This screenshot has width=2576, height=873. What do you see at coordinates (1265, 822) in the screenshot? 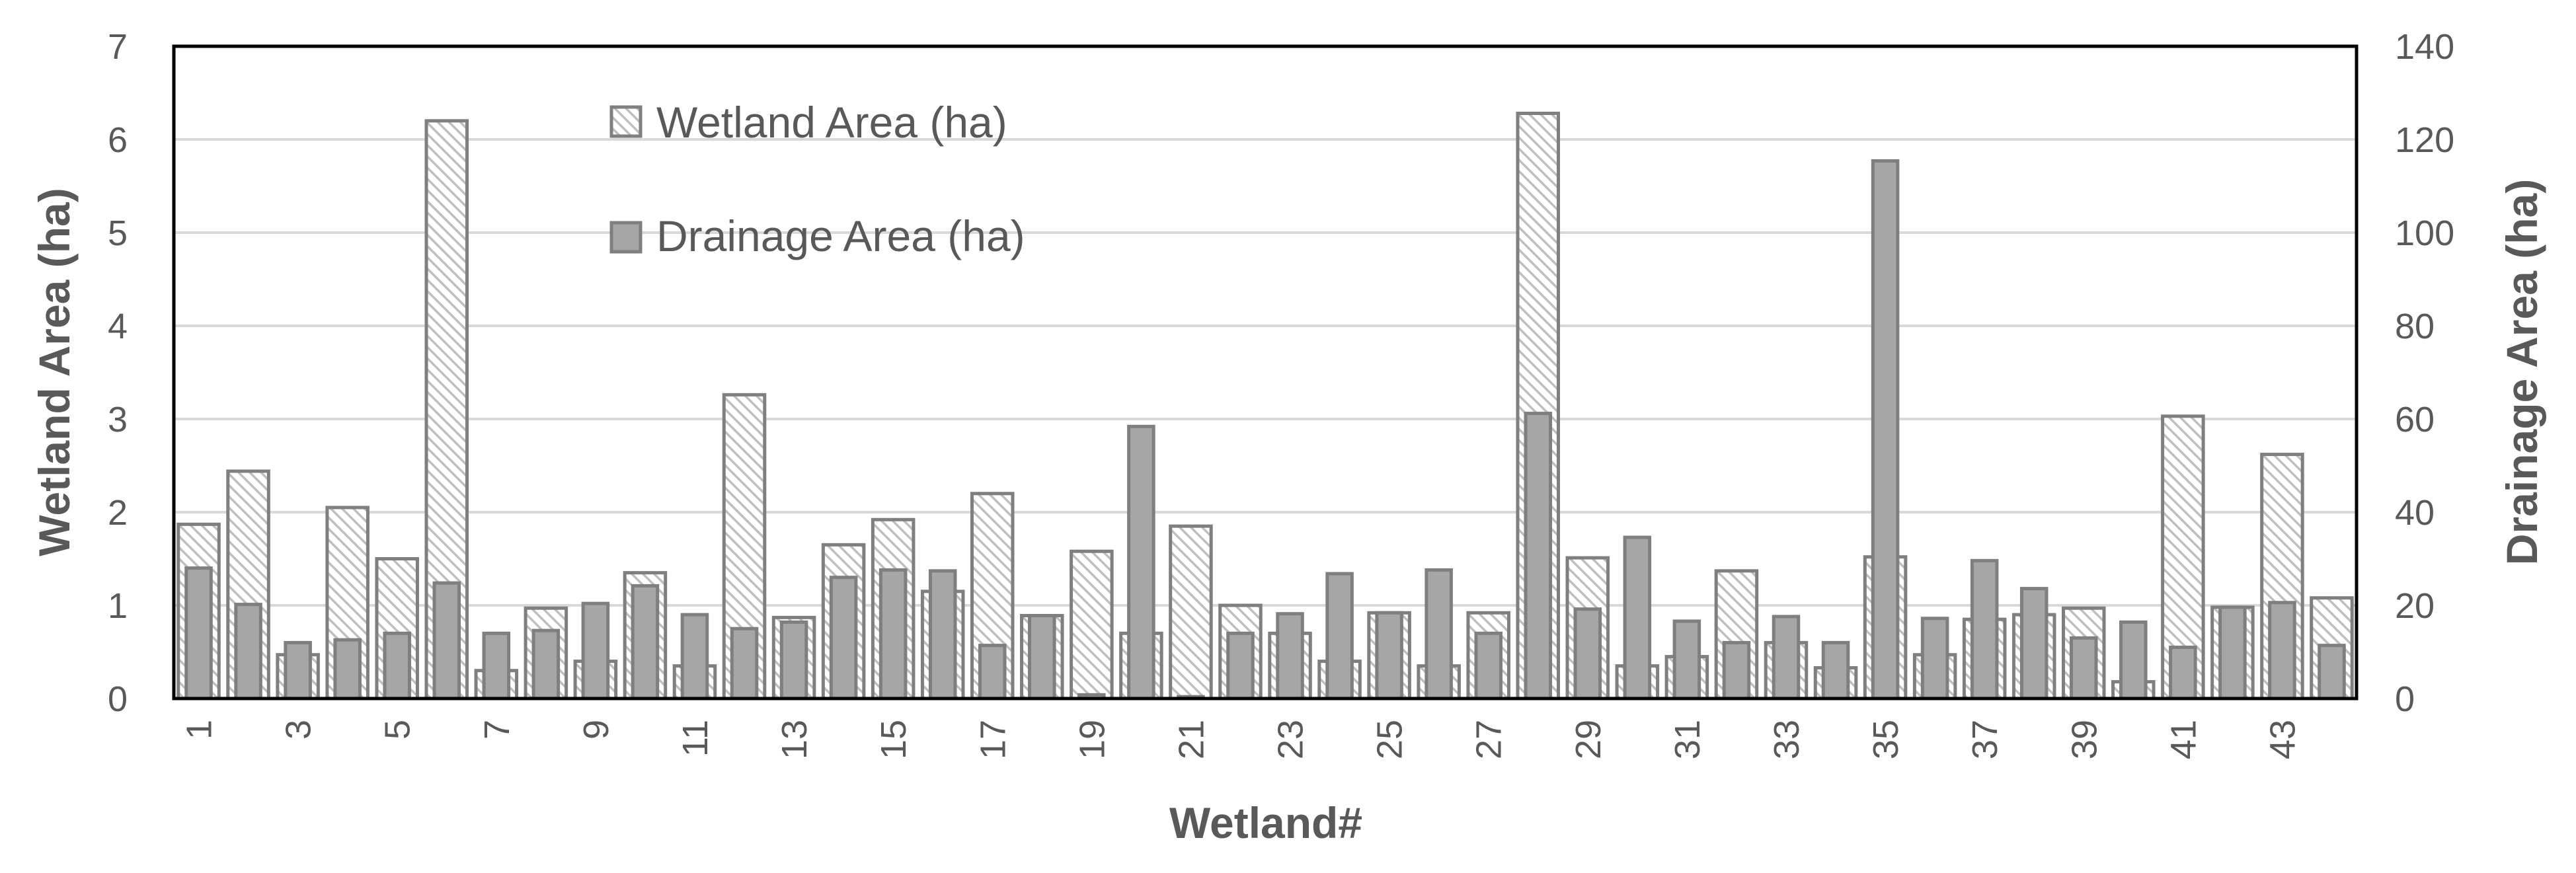
I see `x-axis-title: Wetland#` at bounding box center [1265, 822].